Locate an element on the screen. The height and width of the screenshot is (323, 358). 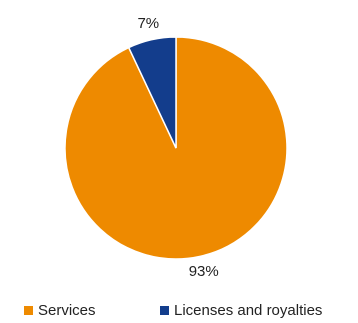
legend-item-licenses-and-royalties: Licenses and royalties is located at coordinates (241, 310).